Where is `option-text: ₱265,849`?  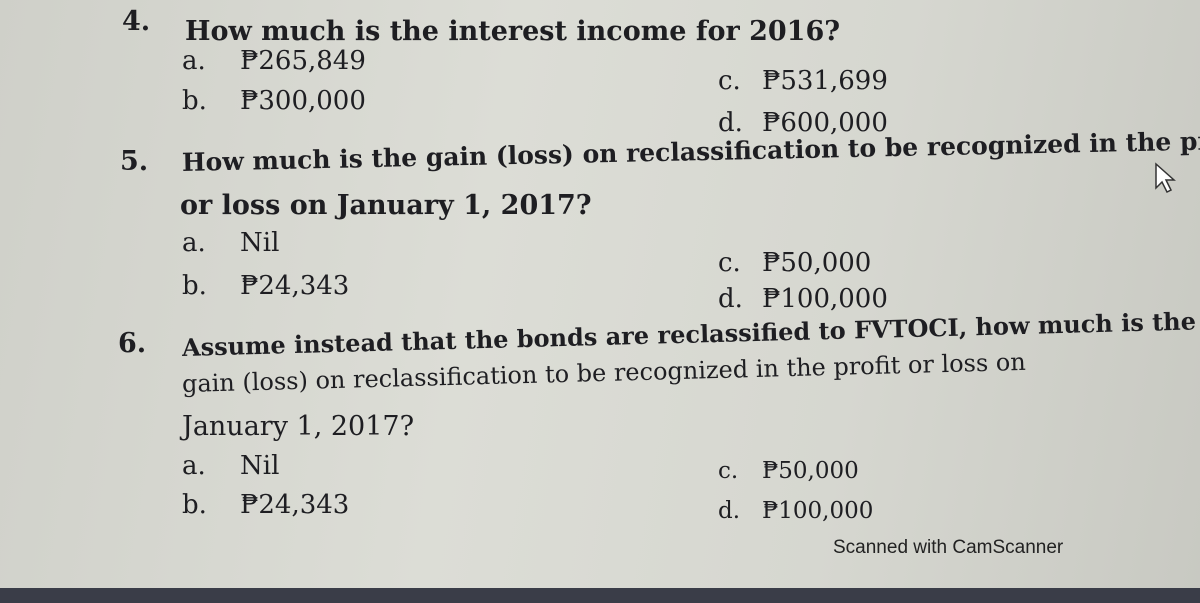
option-text: ₱265,849 is located at coordinates (303, 61).